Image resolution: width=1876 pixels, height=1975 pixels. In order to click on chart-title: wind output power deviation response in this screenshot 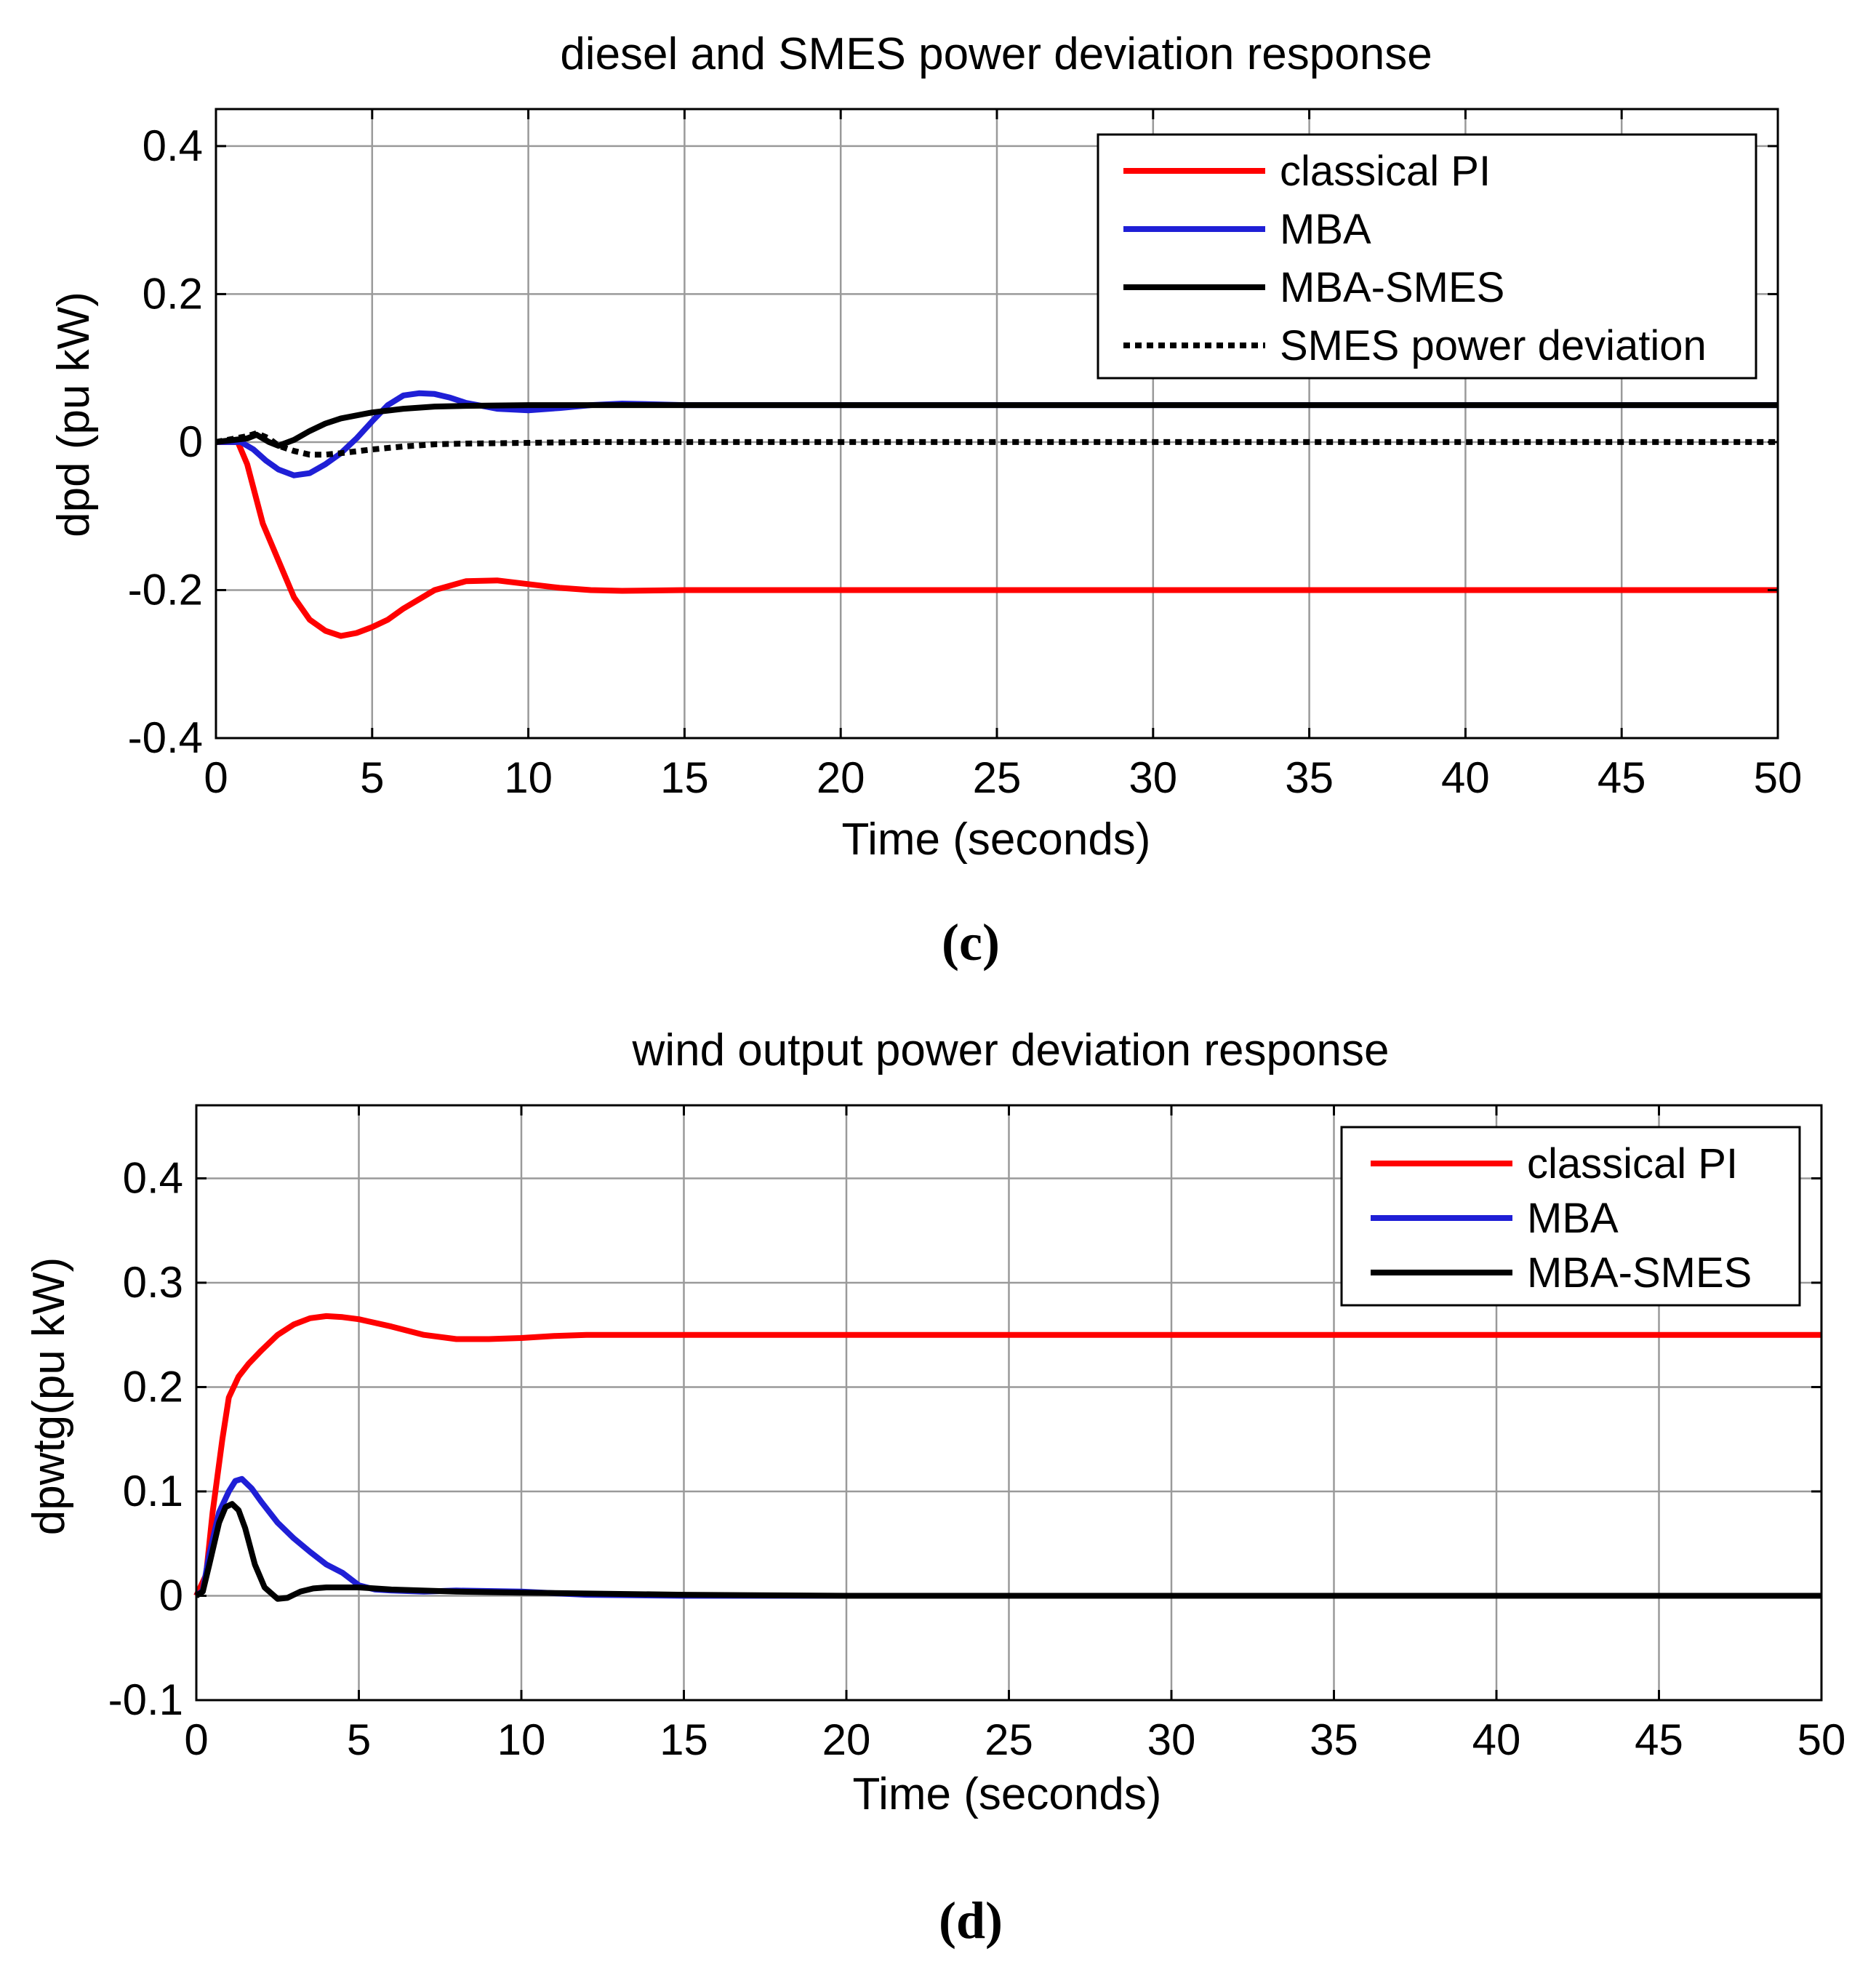, I will do `click(1011, 1050)`.